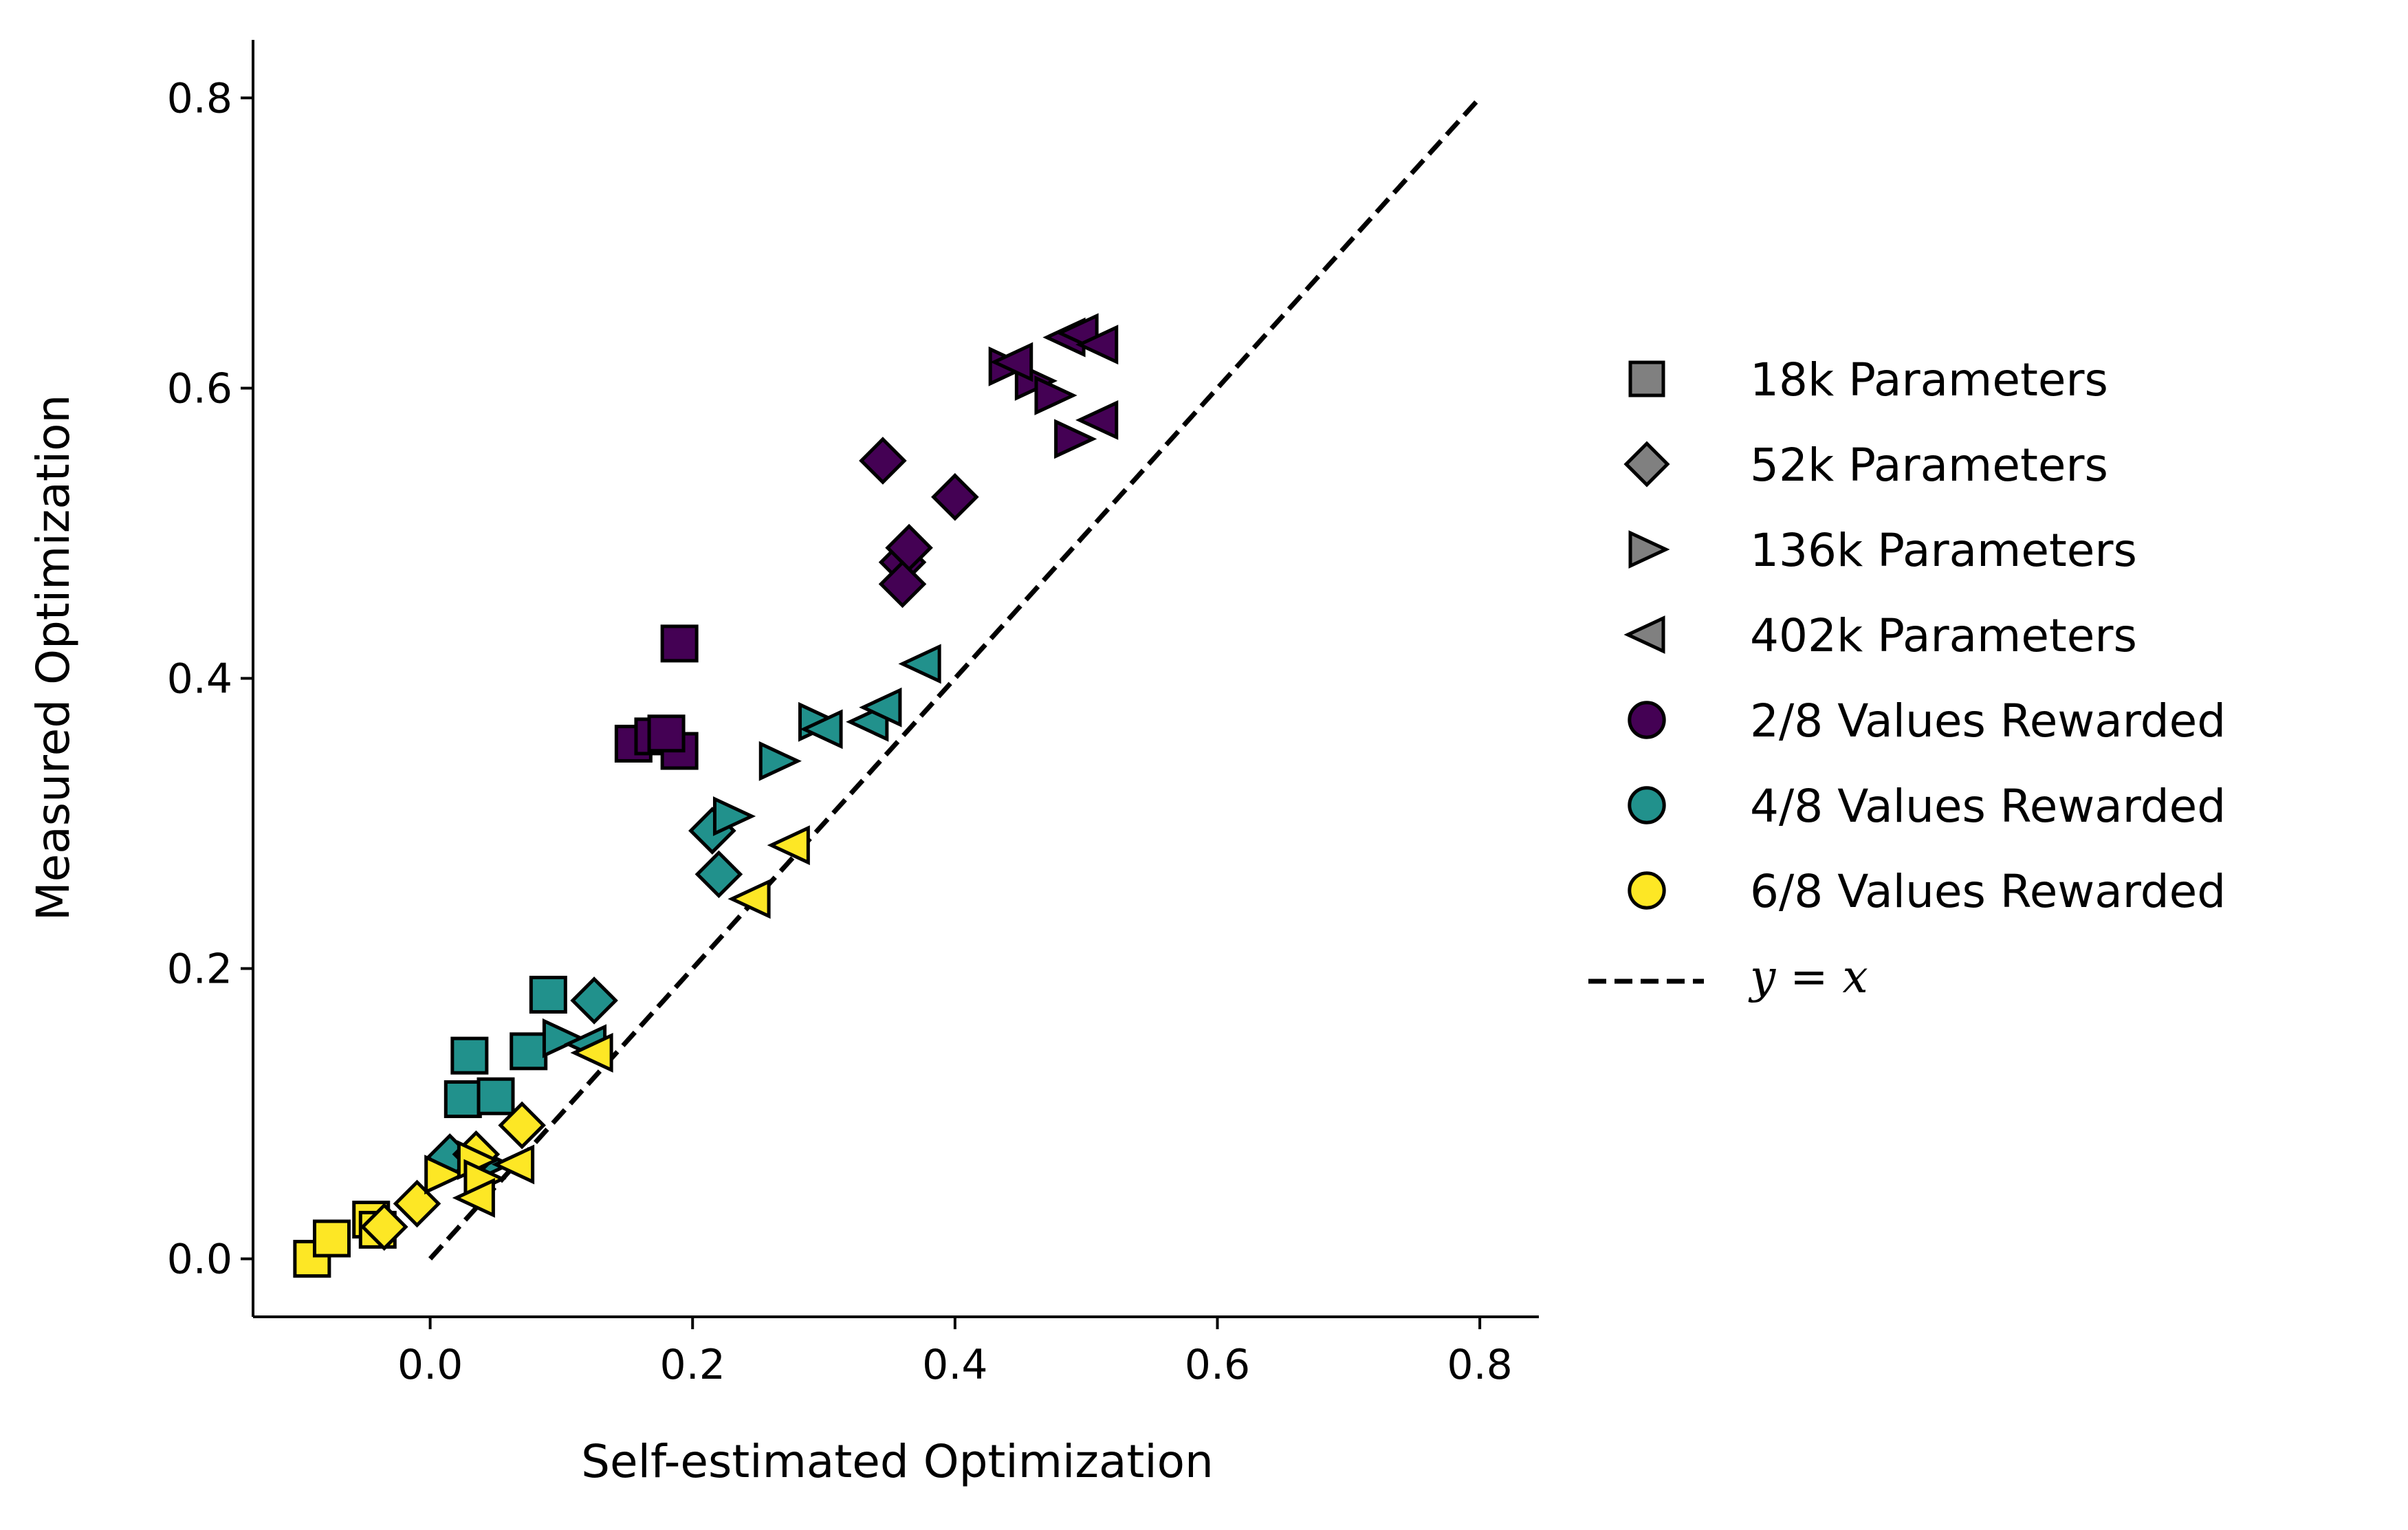 This screenshot has width=2408, height=1530. What do you see at coordinates (1929, 379) in the screenshot?
I see `legend-label: 18k Parameters` at bounding box center [1929, 379].